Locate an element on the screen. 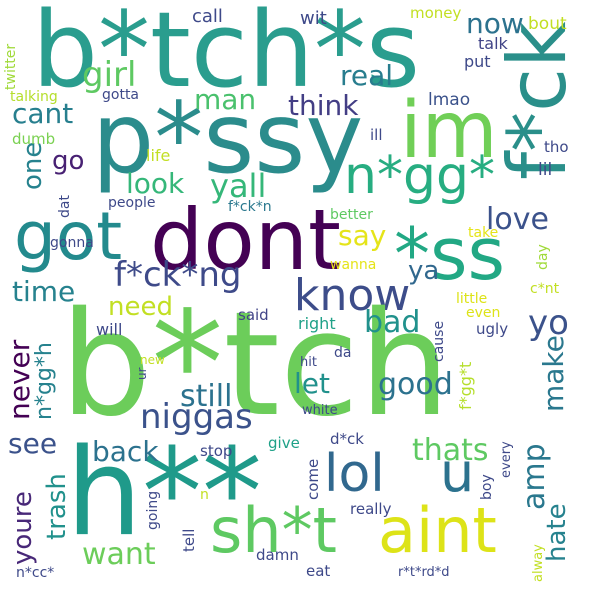 This screenshot has width=590, height=590. word: trash is located at coordinates (57, 506).